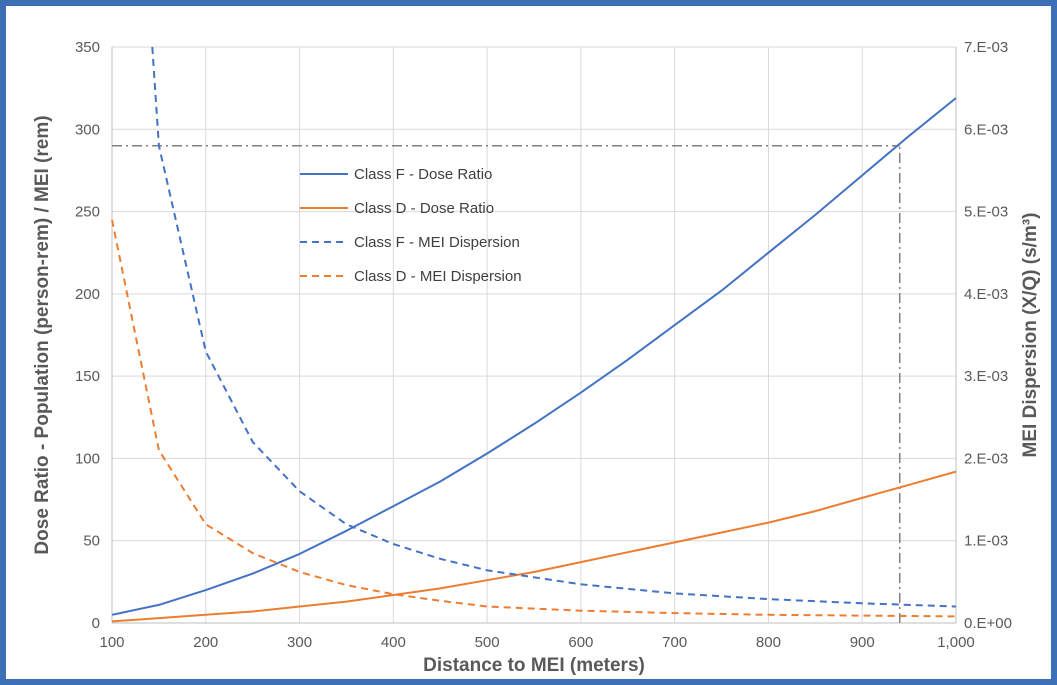 This screenshot has width=1057, height=685. What do you see at coordinates (87, 458) in the screenshot?
I see `y-tick-label: 100` at bounding box center [87, 458].